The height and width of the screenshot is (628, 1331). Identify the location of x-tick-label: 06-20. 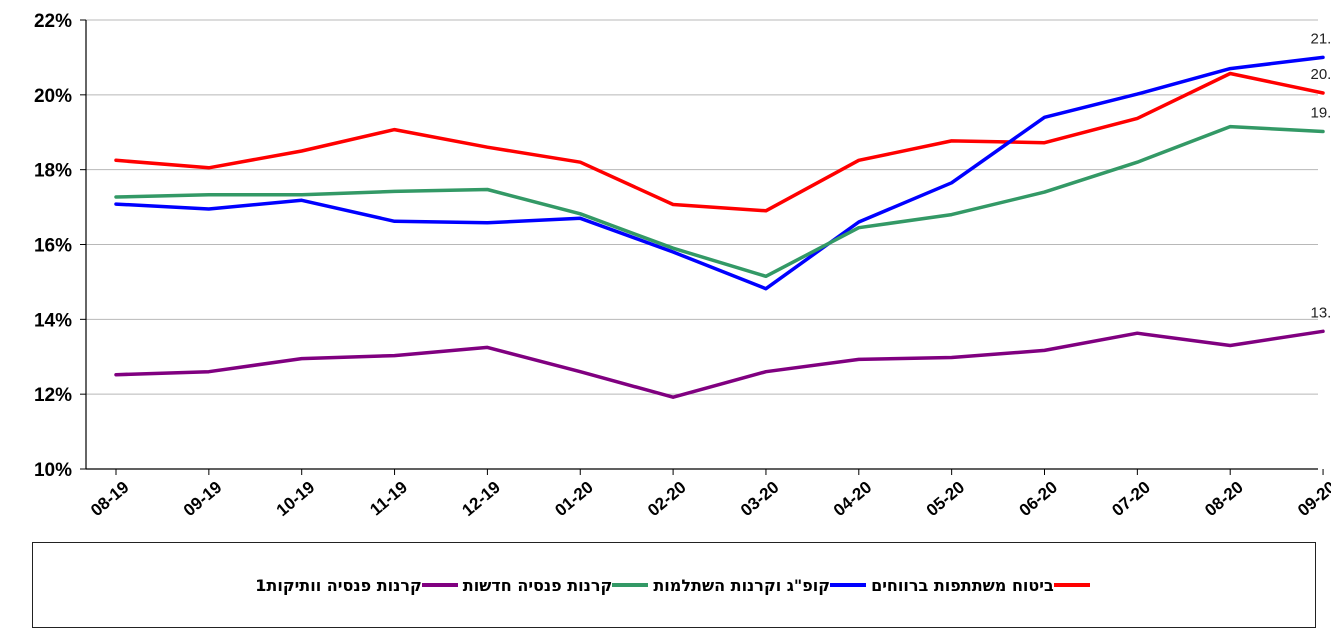
(1039, 499).